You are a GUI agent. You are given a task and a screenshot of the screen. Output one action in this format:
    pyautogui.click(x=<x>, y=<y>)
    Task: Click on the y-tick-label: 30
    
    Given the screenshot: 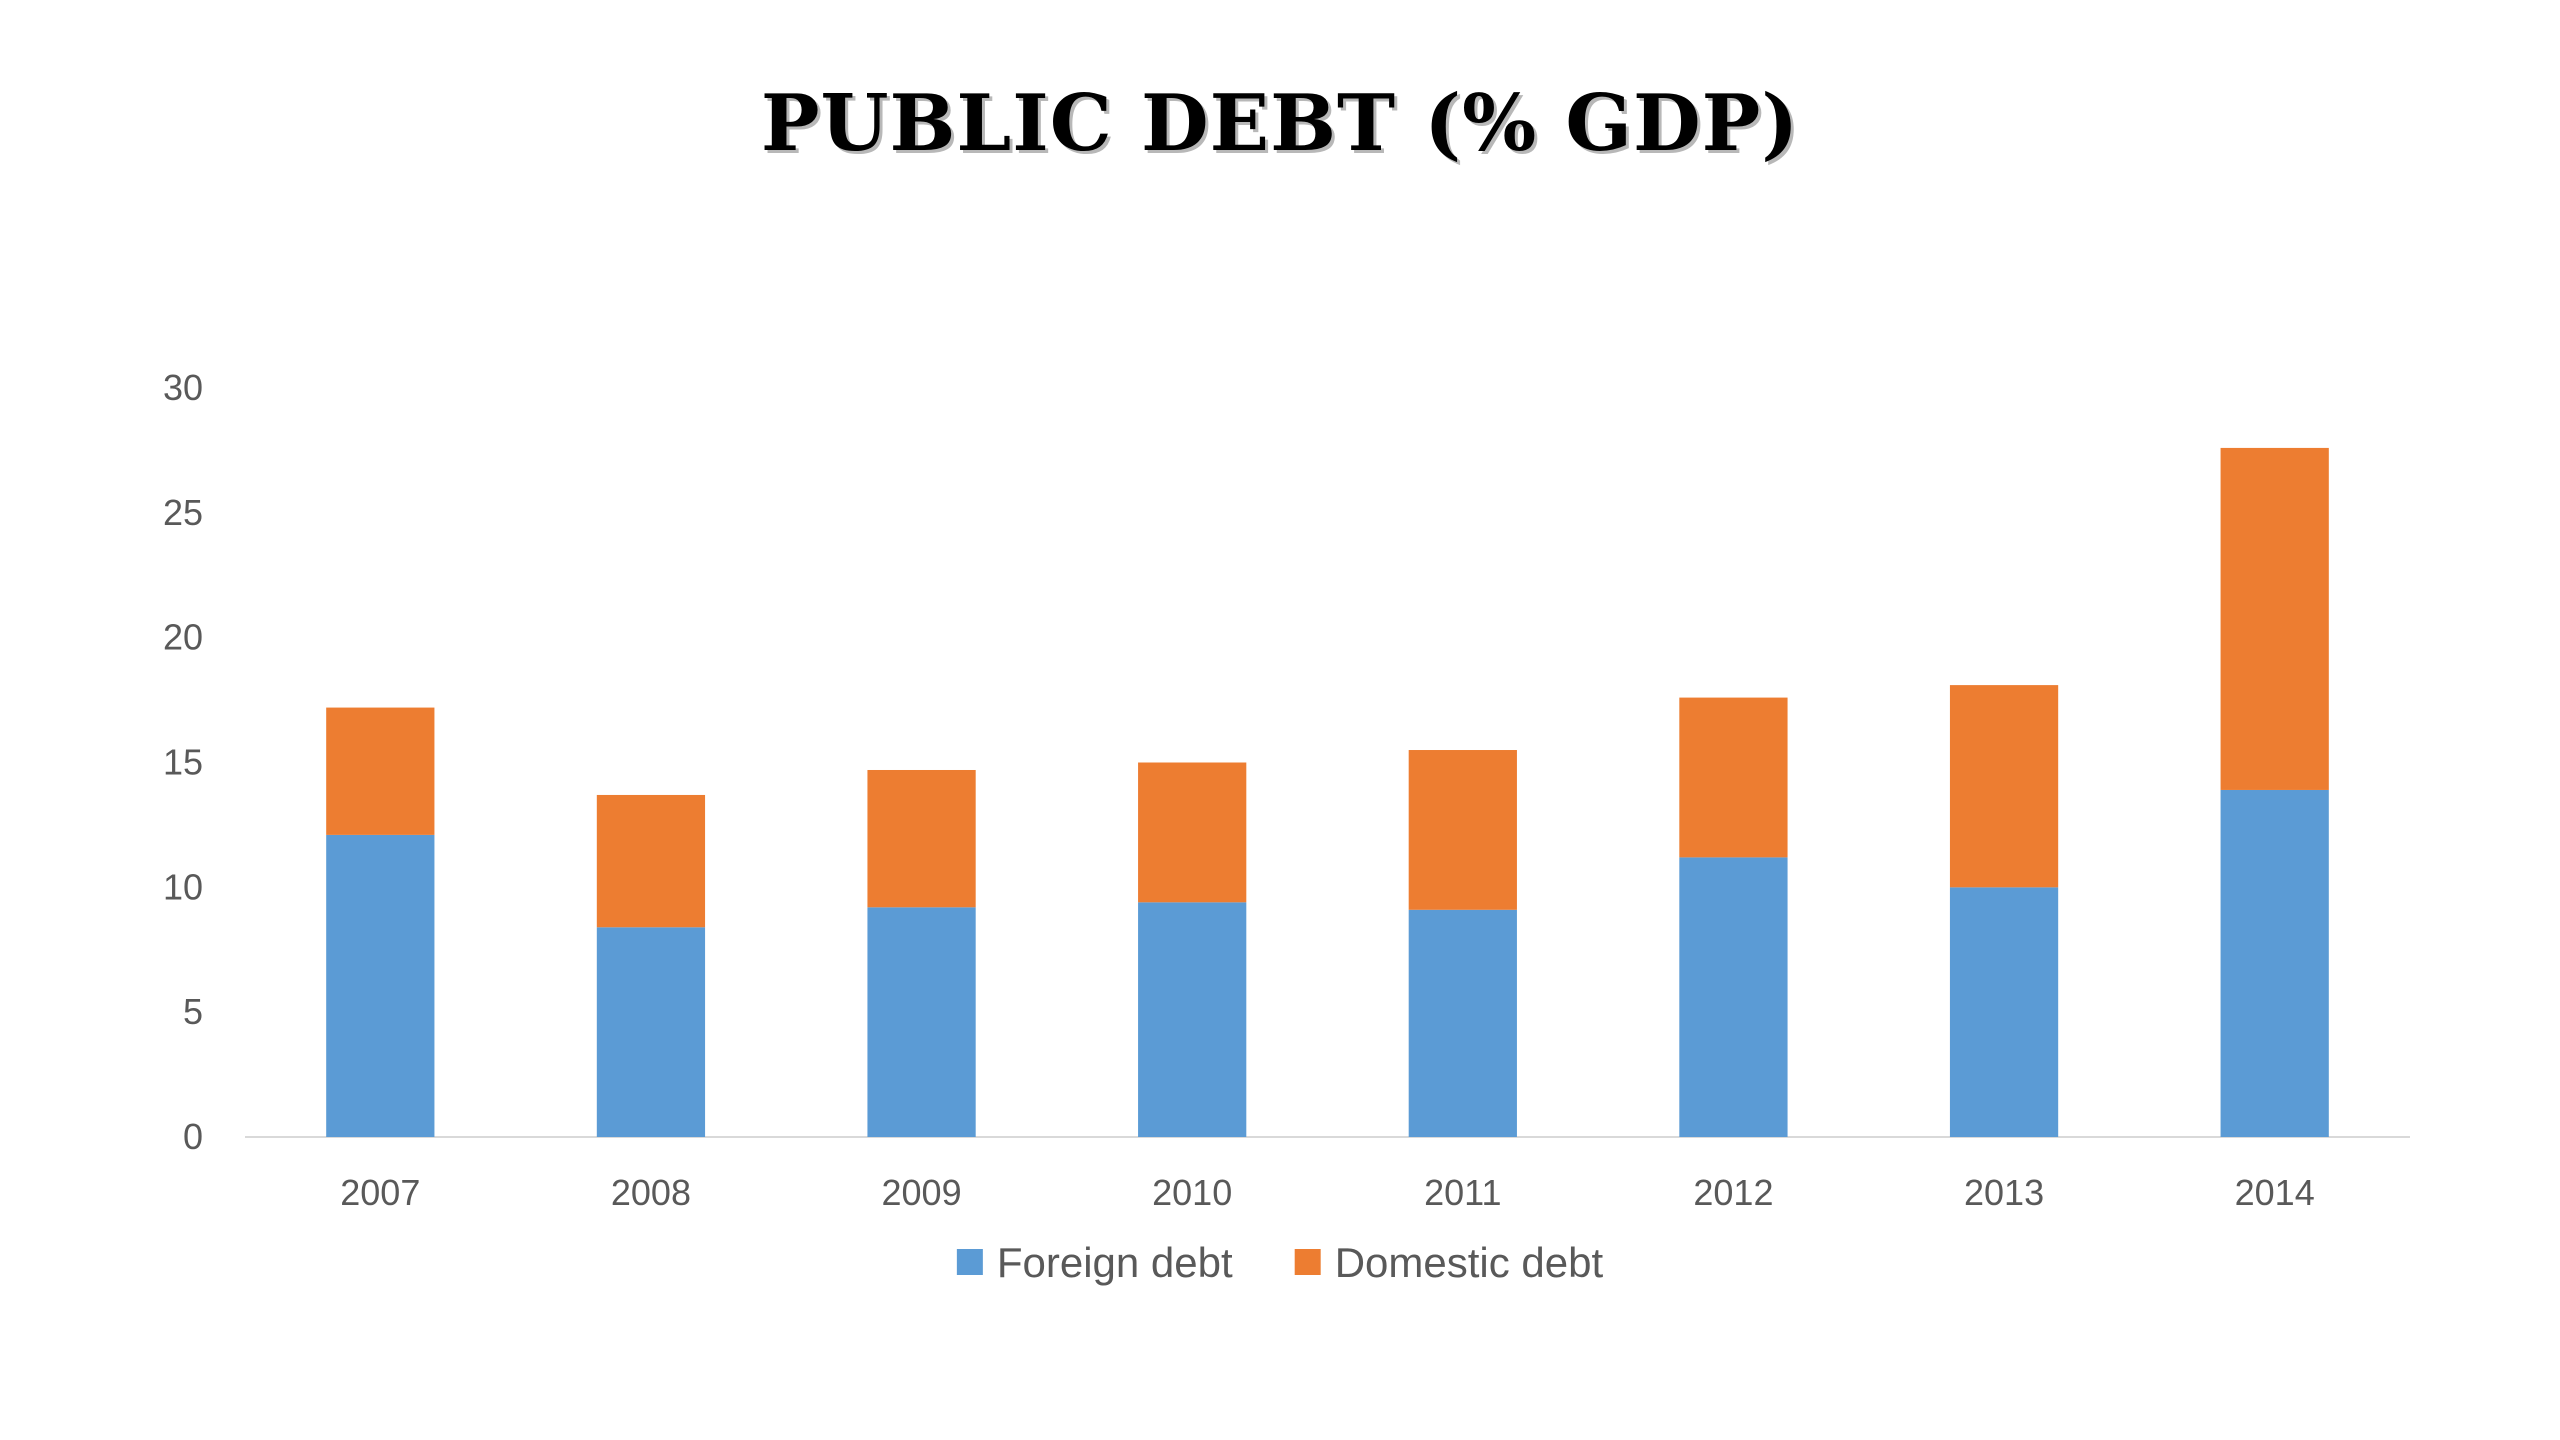 What is the action you would take?
    pyautogui.click(x=183, y=387)
    